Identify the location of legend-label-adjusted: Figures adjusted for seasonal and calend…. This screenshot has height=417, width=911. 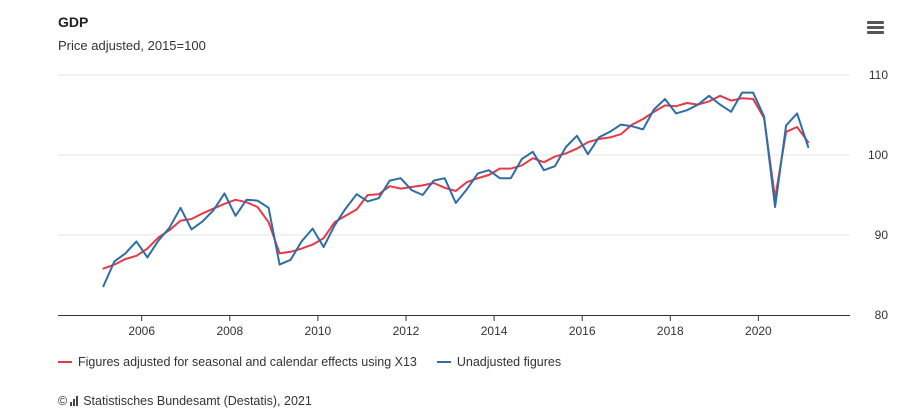
(247, 362).